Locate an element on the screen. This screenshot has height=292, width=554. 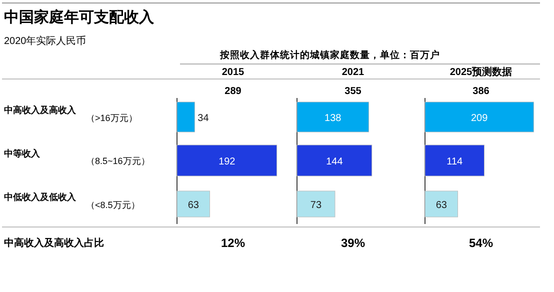
text: 289 is located at coordinates (233, 91).